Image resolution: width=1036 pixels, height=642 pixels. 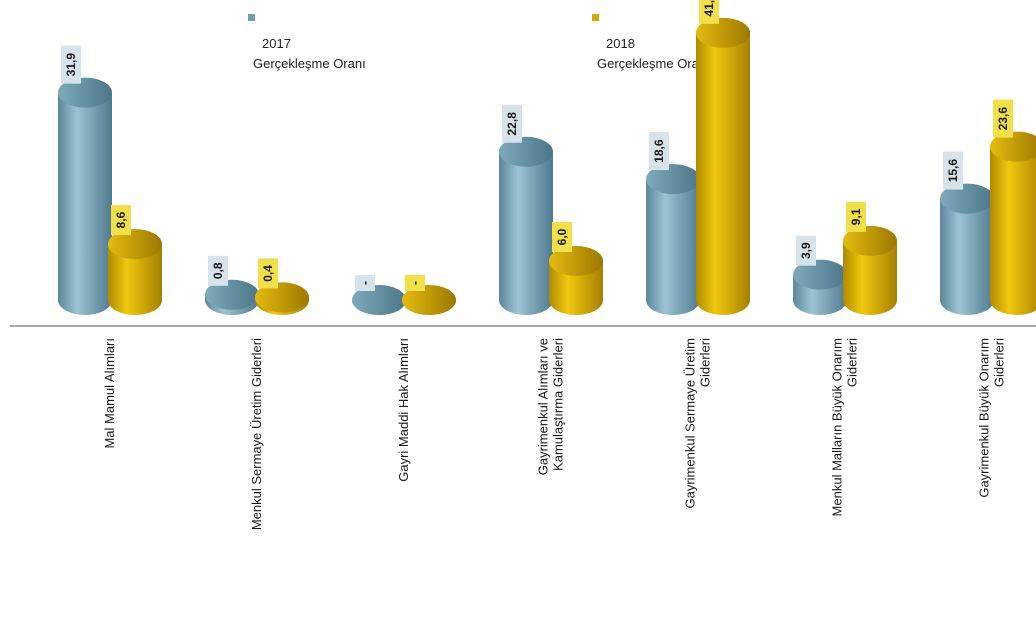 I want to click on value-label: 6,0, so click(x=562, y=237).